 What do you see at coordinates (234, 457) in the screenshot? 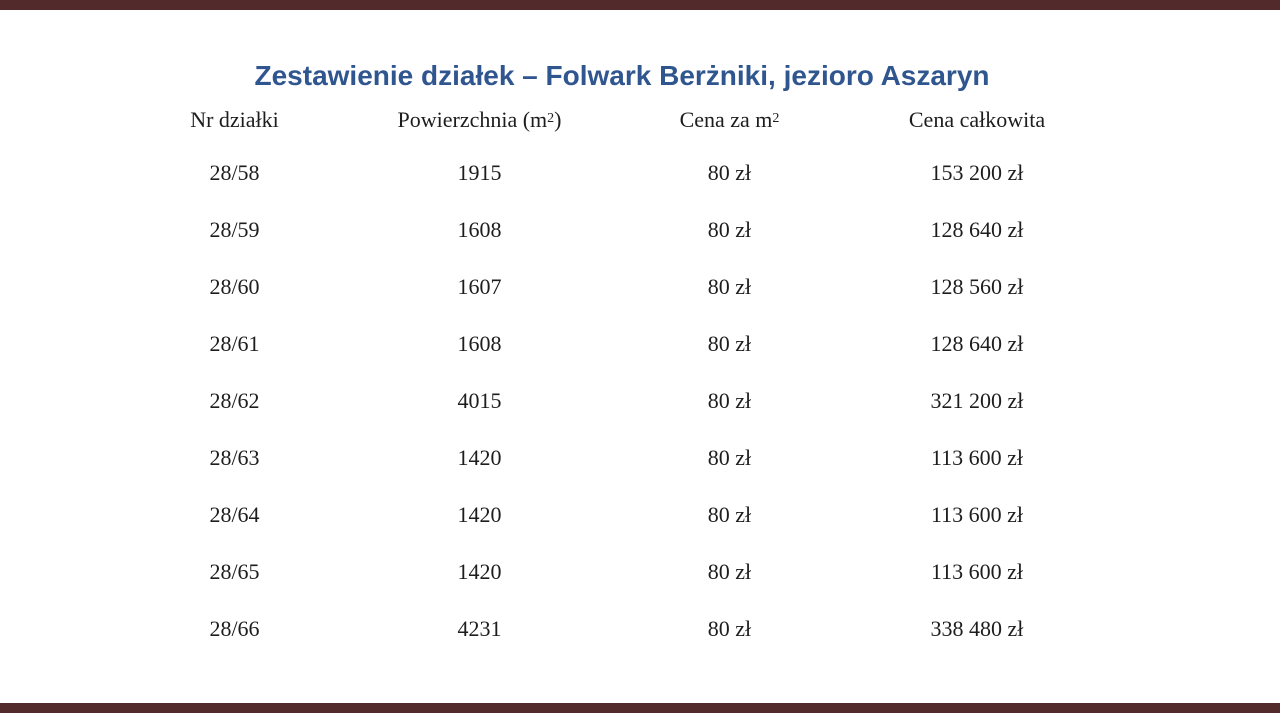
I see `cell-plot-number: 28/63` at bounding box center [234, 457].